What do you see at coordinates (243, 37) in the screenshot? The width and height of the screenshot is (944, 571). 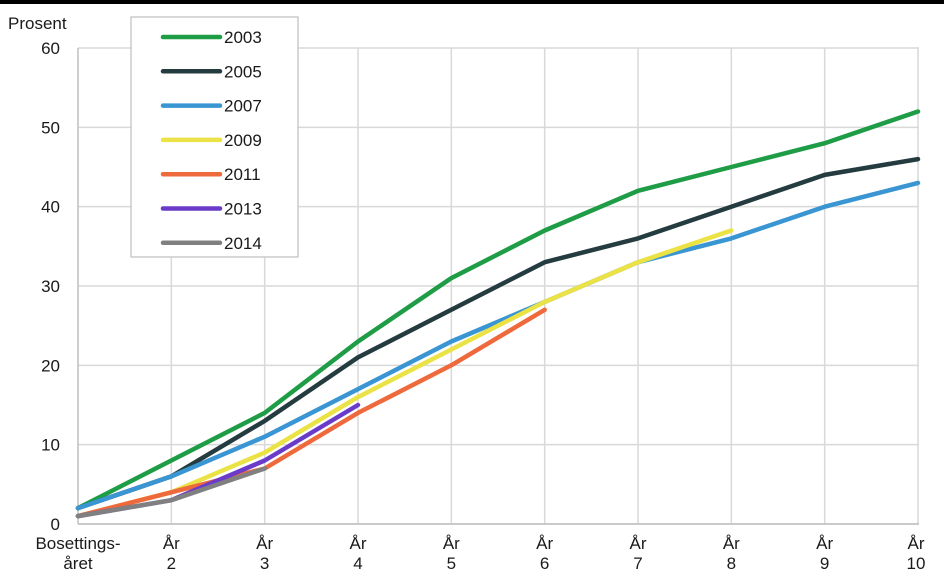 I see `legend-label: 2003` at bounding box center [243, 37].